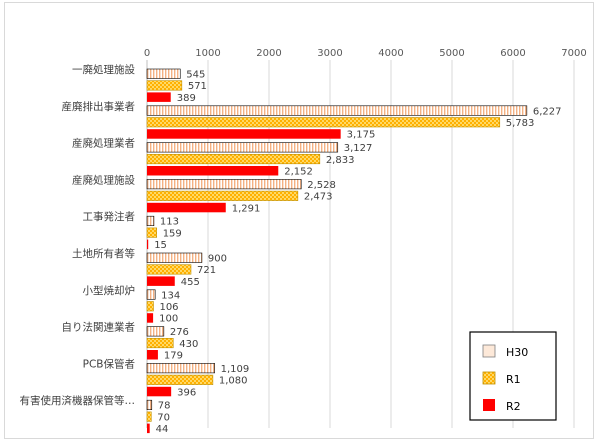 This screenshot has height=443, width=600. Describe the element at coordinates (109, 363) in the screenshot. I see `category-label: PCB保管者` at that location.